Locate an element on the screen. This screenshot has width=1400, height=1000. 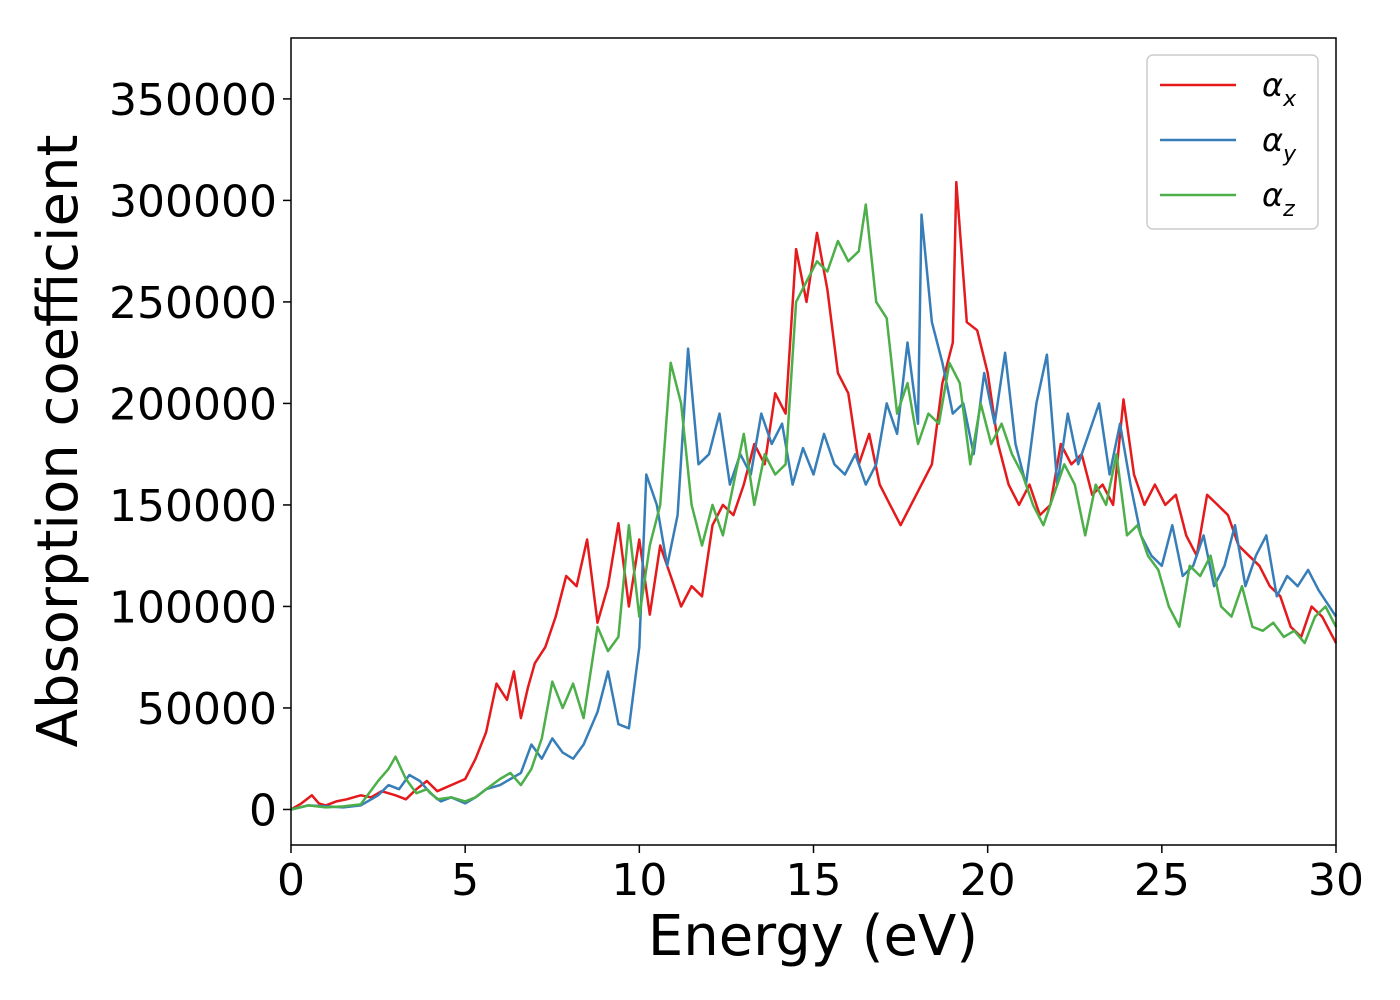
y-tick-label: 250000 is located at coordinates (193, 303).